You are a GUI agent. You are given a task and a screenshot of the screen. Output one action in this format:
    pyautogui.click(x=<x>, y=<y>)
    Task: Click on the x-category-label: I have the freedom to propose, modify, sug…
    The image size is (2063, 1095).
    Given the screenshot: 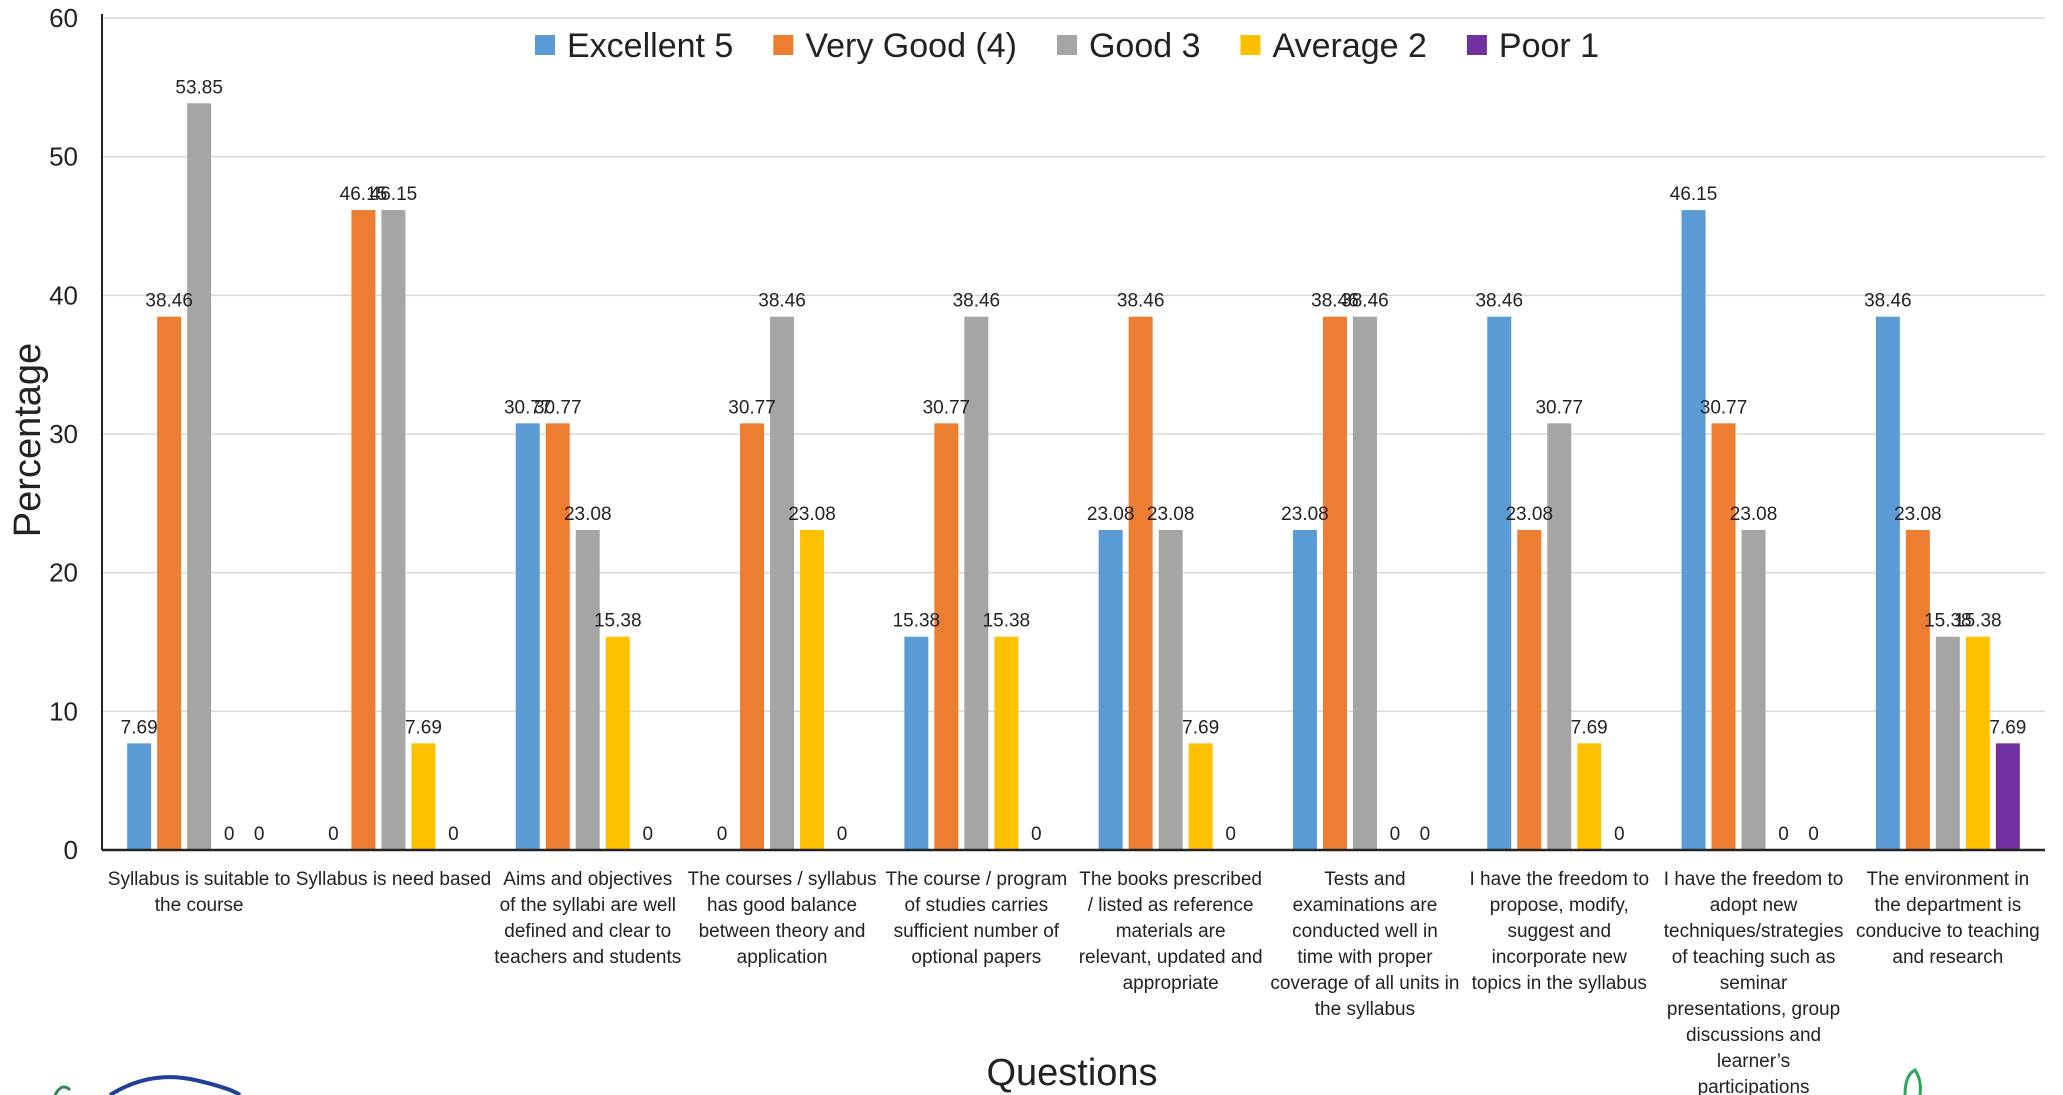 What is the action you would take?
    pyautogui.click(x=1559, y=931)
    